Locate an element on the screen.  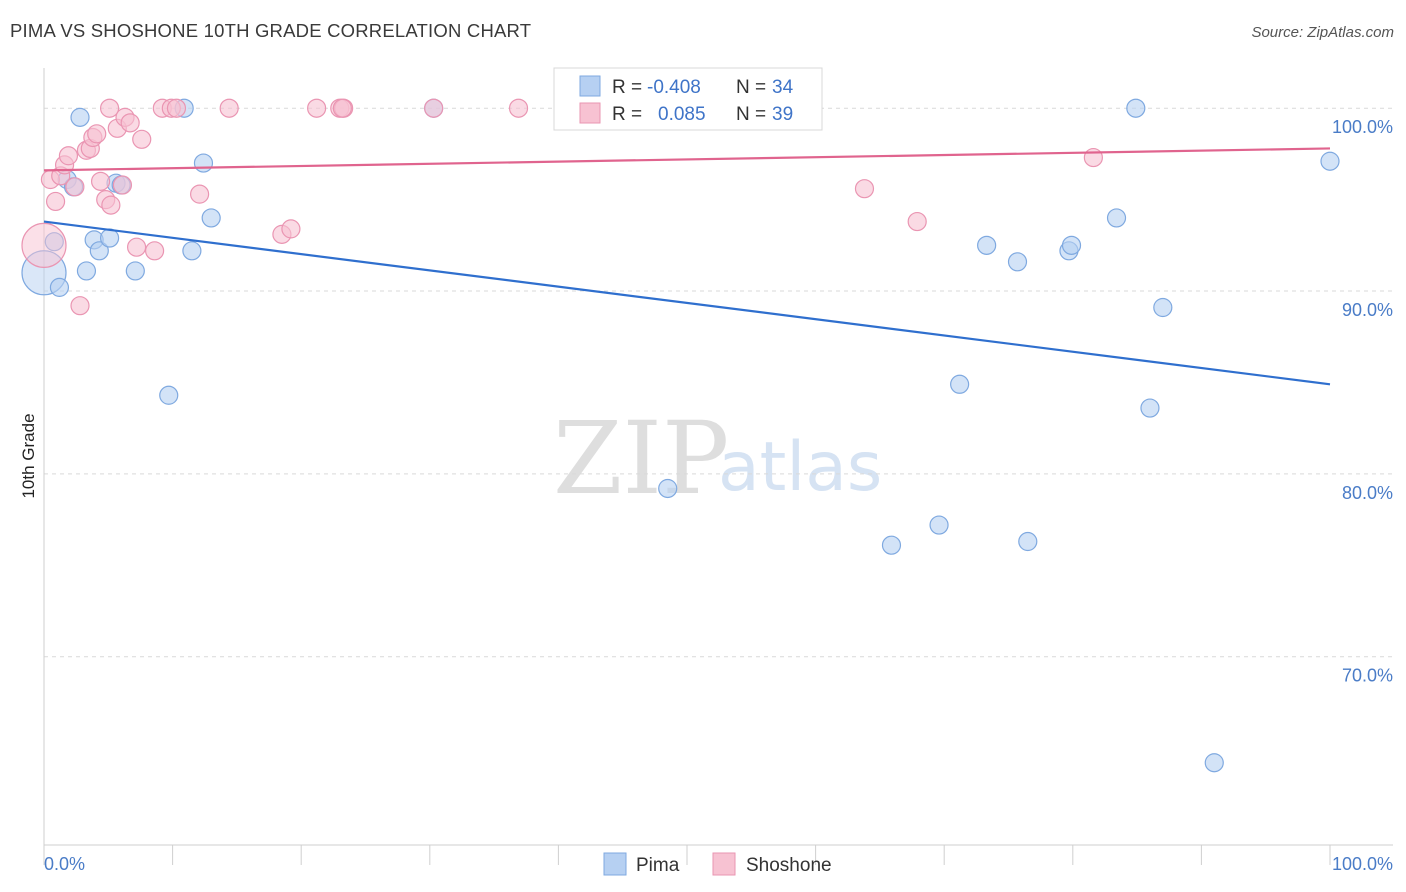
legend-swatch-pima is located at coordinates (615, 864).